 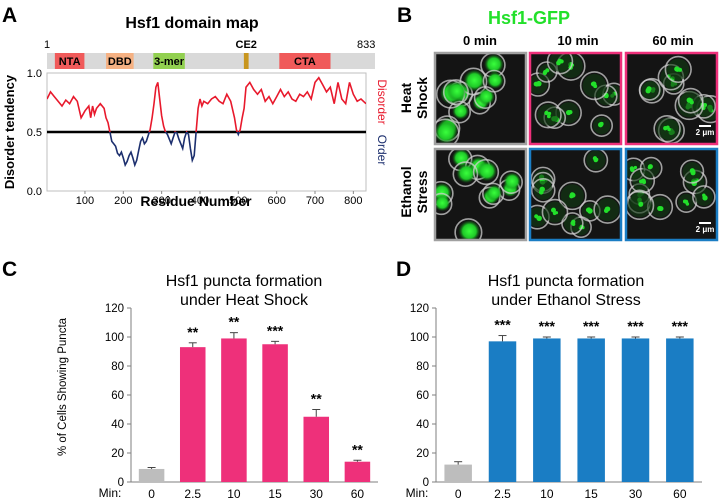 What do you see at coordinates (246, 61) in the screenshot?
I see `domain-ce2` at bounding box center [246, 61].